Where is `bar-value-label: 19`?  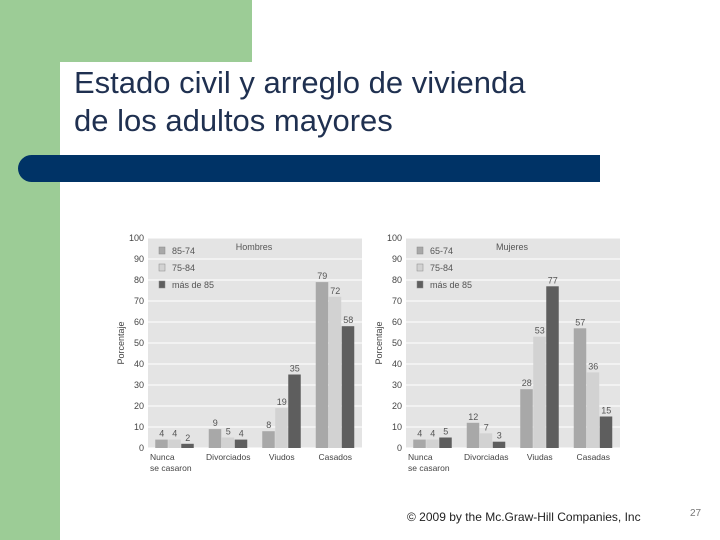 bar-value-label: 19 is located at coordinates (282, 402).